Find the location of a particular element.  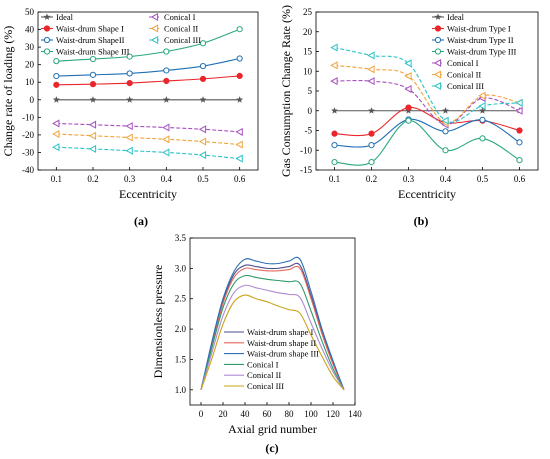

y-tick-label-c: 2.5 is located at coordinates (181, 299).